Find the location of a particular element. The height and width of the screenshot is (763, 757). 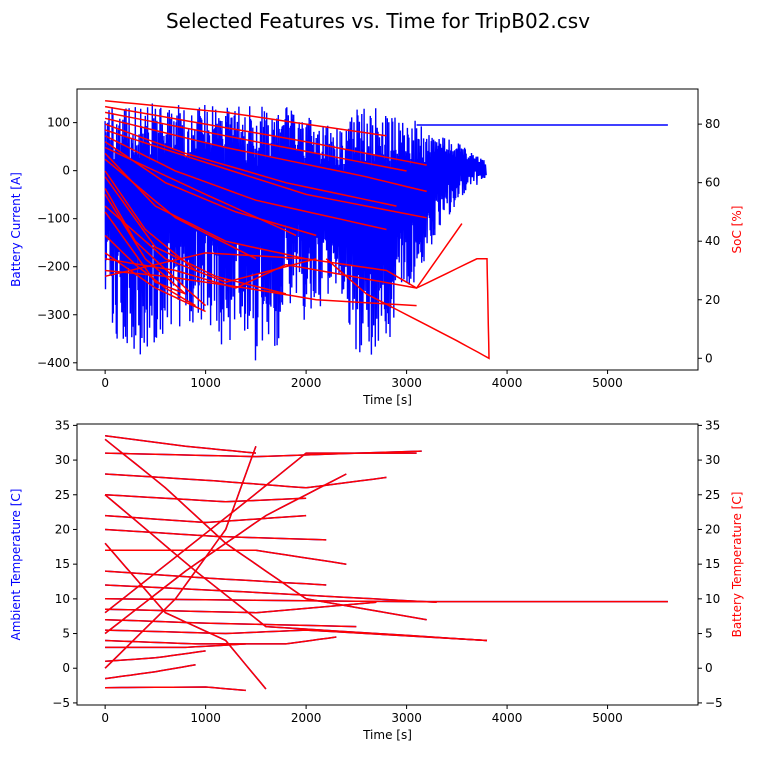

bottom-xtick-label: 0 is located at coordinates (105, 718).